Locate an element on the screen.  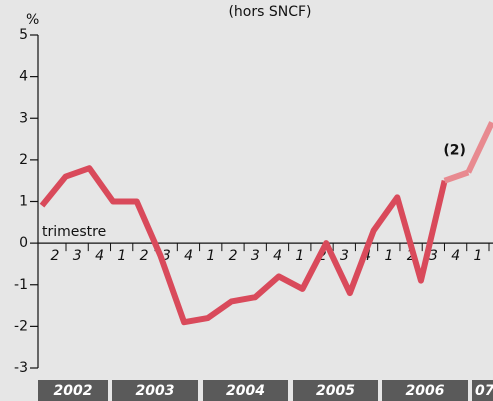
line is located at coordinates (479, 147).